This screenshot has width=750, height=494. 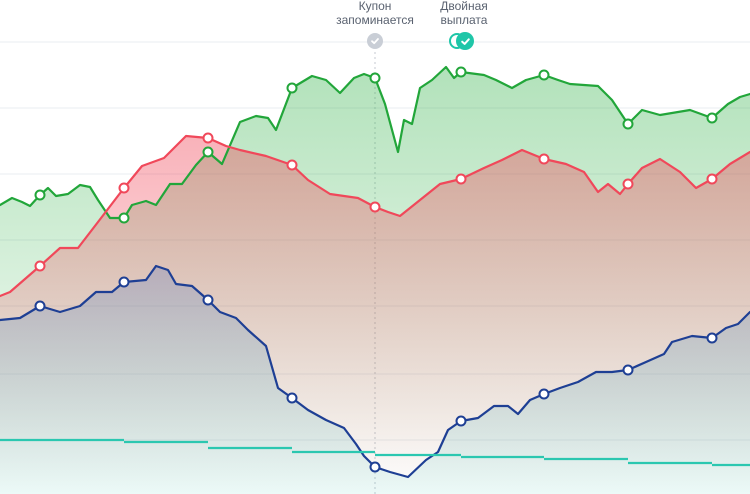 I want to click on annotation-coupon-memory: Купон запоминается, so click(x=375, y=13).